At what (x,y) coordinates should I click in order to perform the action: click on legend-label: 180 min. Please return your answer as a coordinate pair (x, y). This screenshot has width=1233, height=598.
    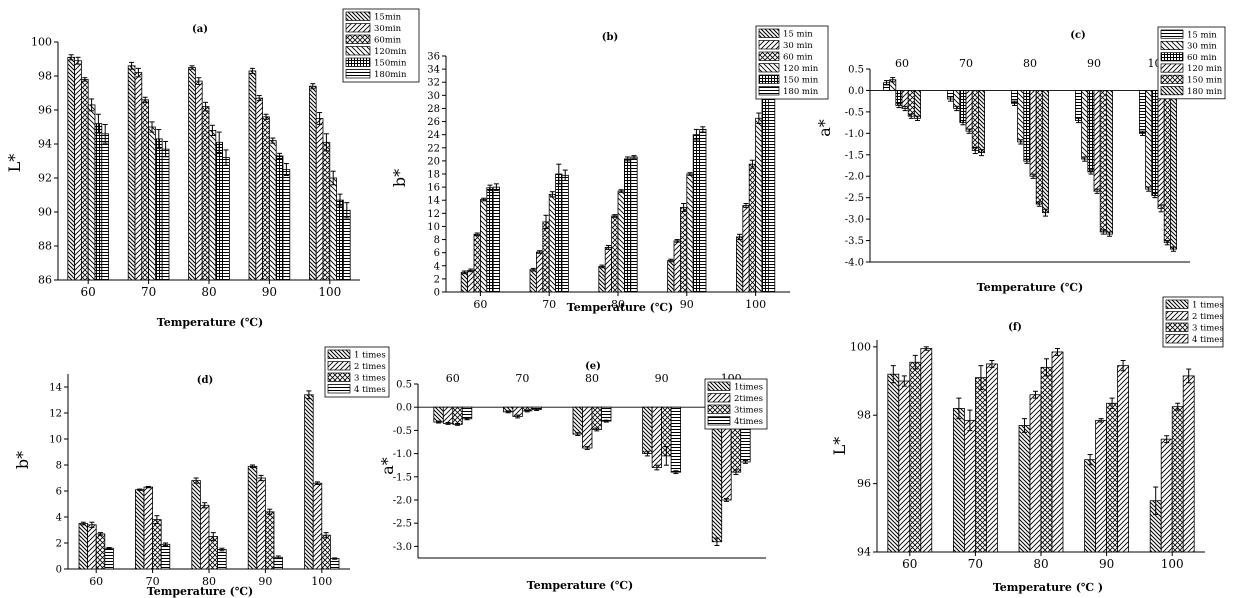
    Looking at the image, I should click on (1205, 92).